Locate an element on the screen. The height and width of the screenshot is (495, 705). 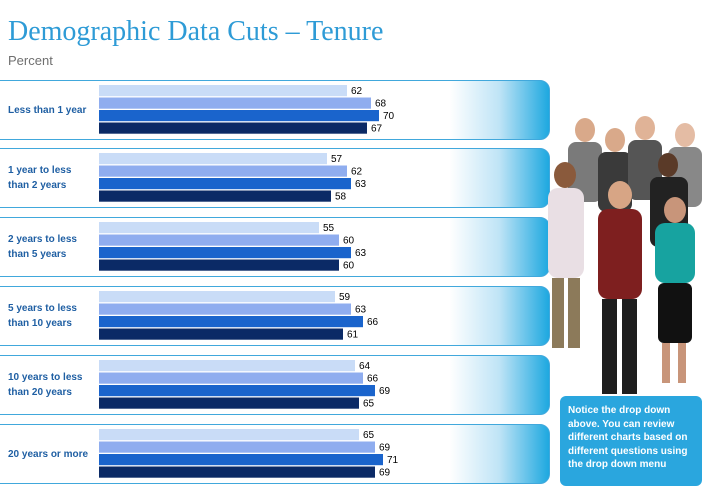
page-title: Demographic Data Cuts – Tenure is located at coordinates (196, 31).